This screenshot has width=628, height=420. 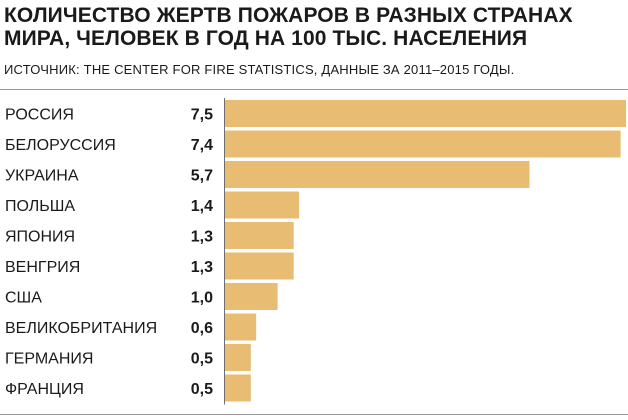 What do you see at coordinates (60, 145) in the screenshot?
I see `category-label: БЕЛОРУССИЯ` at bounding box center [60, 145].